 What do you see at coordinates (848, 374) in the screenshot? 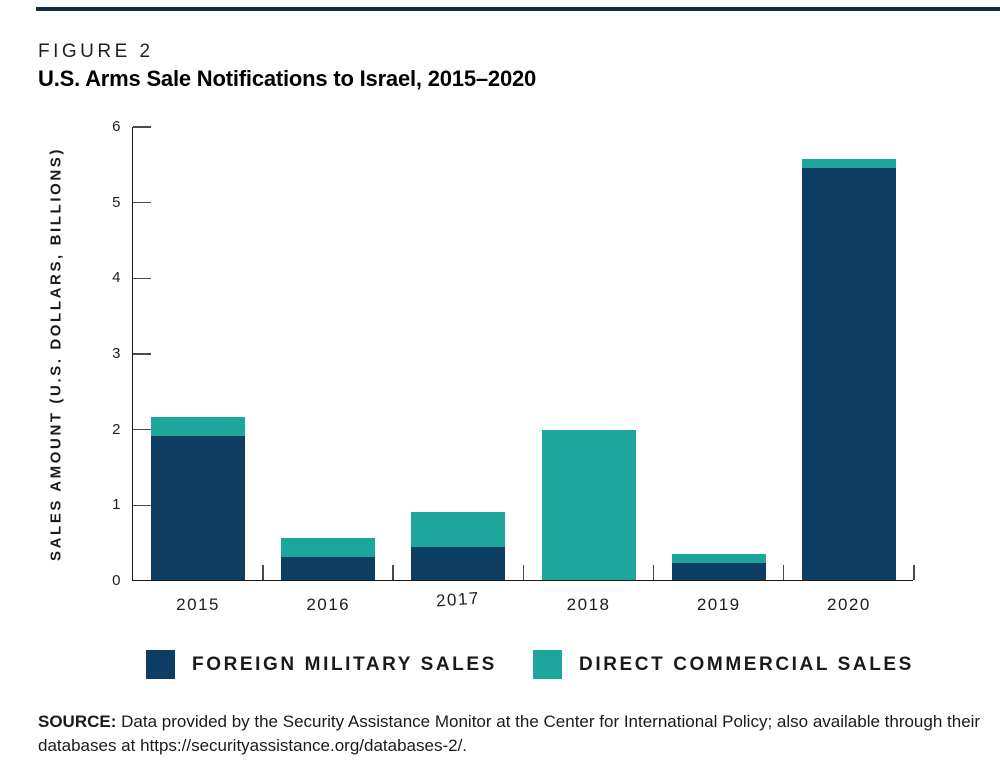
I see `bar-segment-2020-foreign-military-sales` at bounding box center [848, 374].